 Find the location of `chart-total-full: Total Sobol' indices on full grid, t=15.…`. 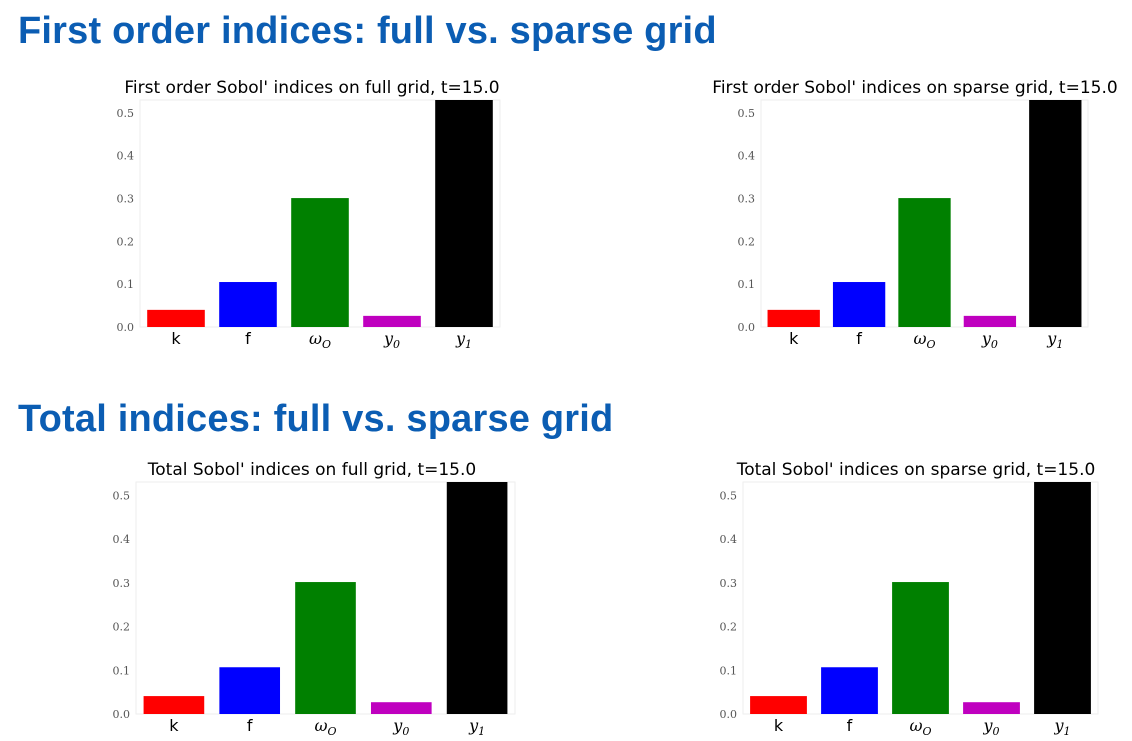

chart-total-full: Total Sobol' indices on full grid, t=15.… is located at coordinates (320, 600).